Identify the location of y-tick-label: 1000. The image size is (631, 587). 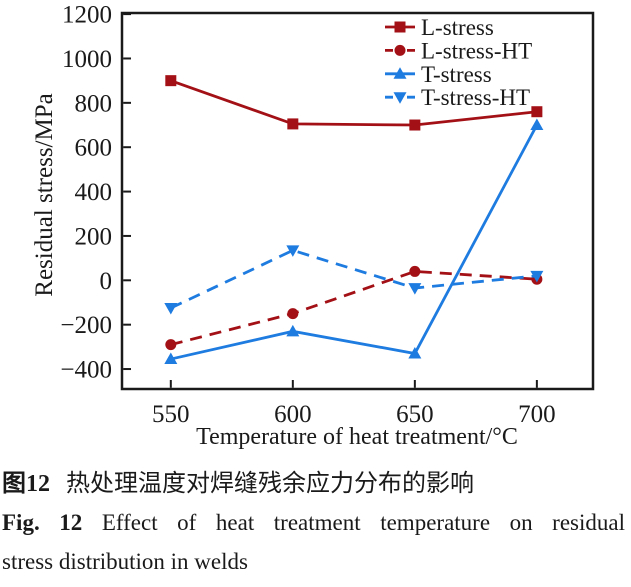
(87, 59).